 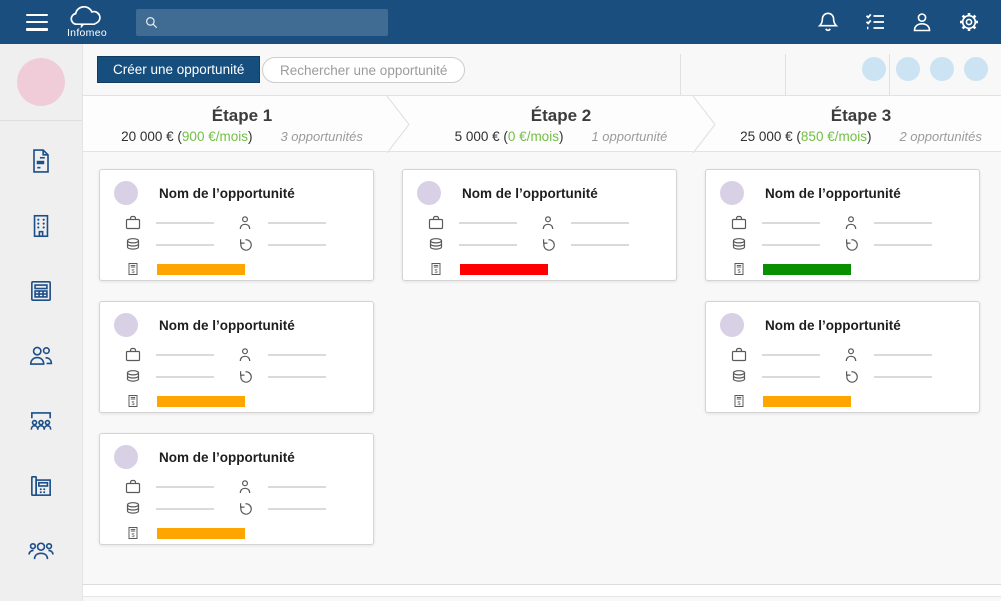 I want to click on logo-text: Infomeo, so click(x=87, y=32).